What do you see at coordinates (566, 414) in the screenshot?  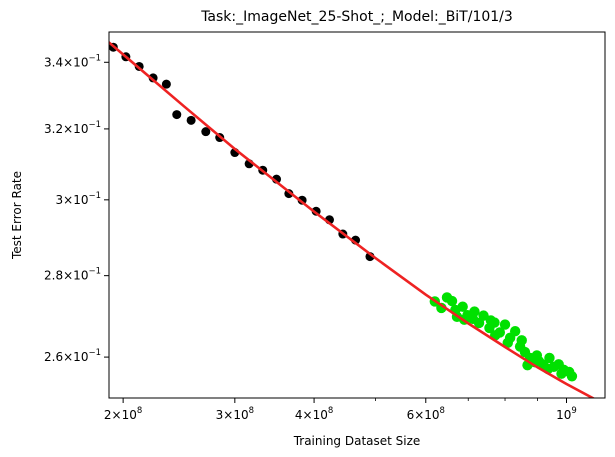 I see `x-tick-label: 109` at bounding box center [566, 414].